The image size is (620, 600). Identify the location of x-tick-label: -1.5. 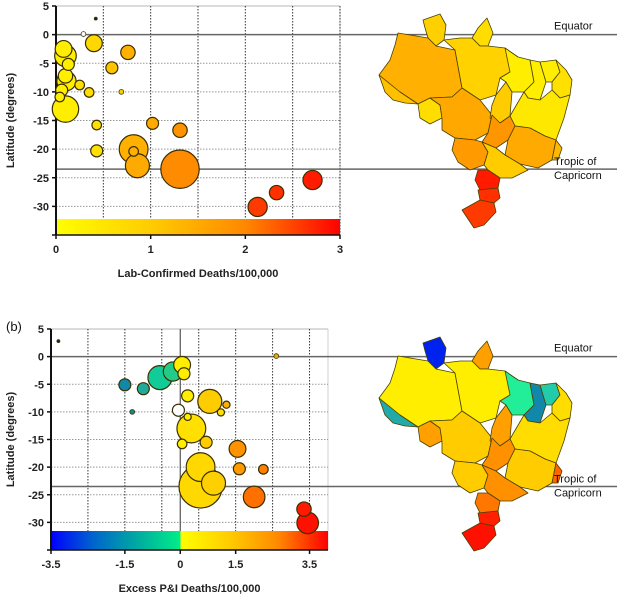
(124, 565).